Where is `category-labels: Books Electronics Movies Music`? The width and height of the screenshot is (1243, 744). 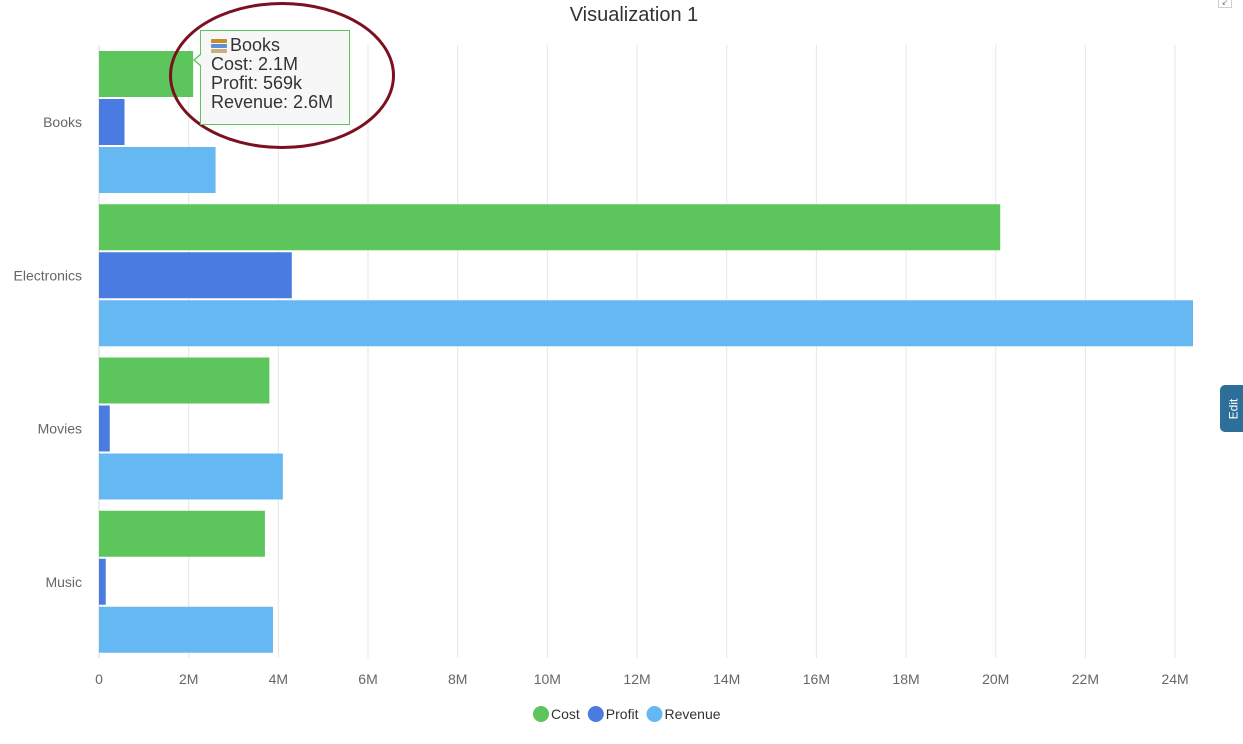 category-labels: Books Electronics Movies Music is located at coordinates (48, 352).